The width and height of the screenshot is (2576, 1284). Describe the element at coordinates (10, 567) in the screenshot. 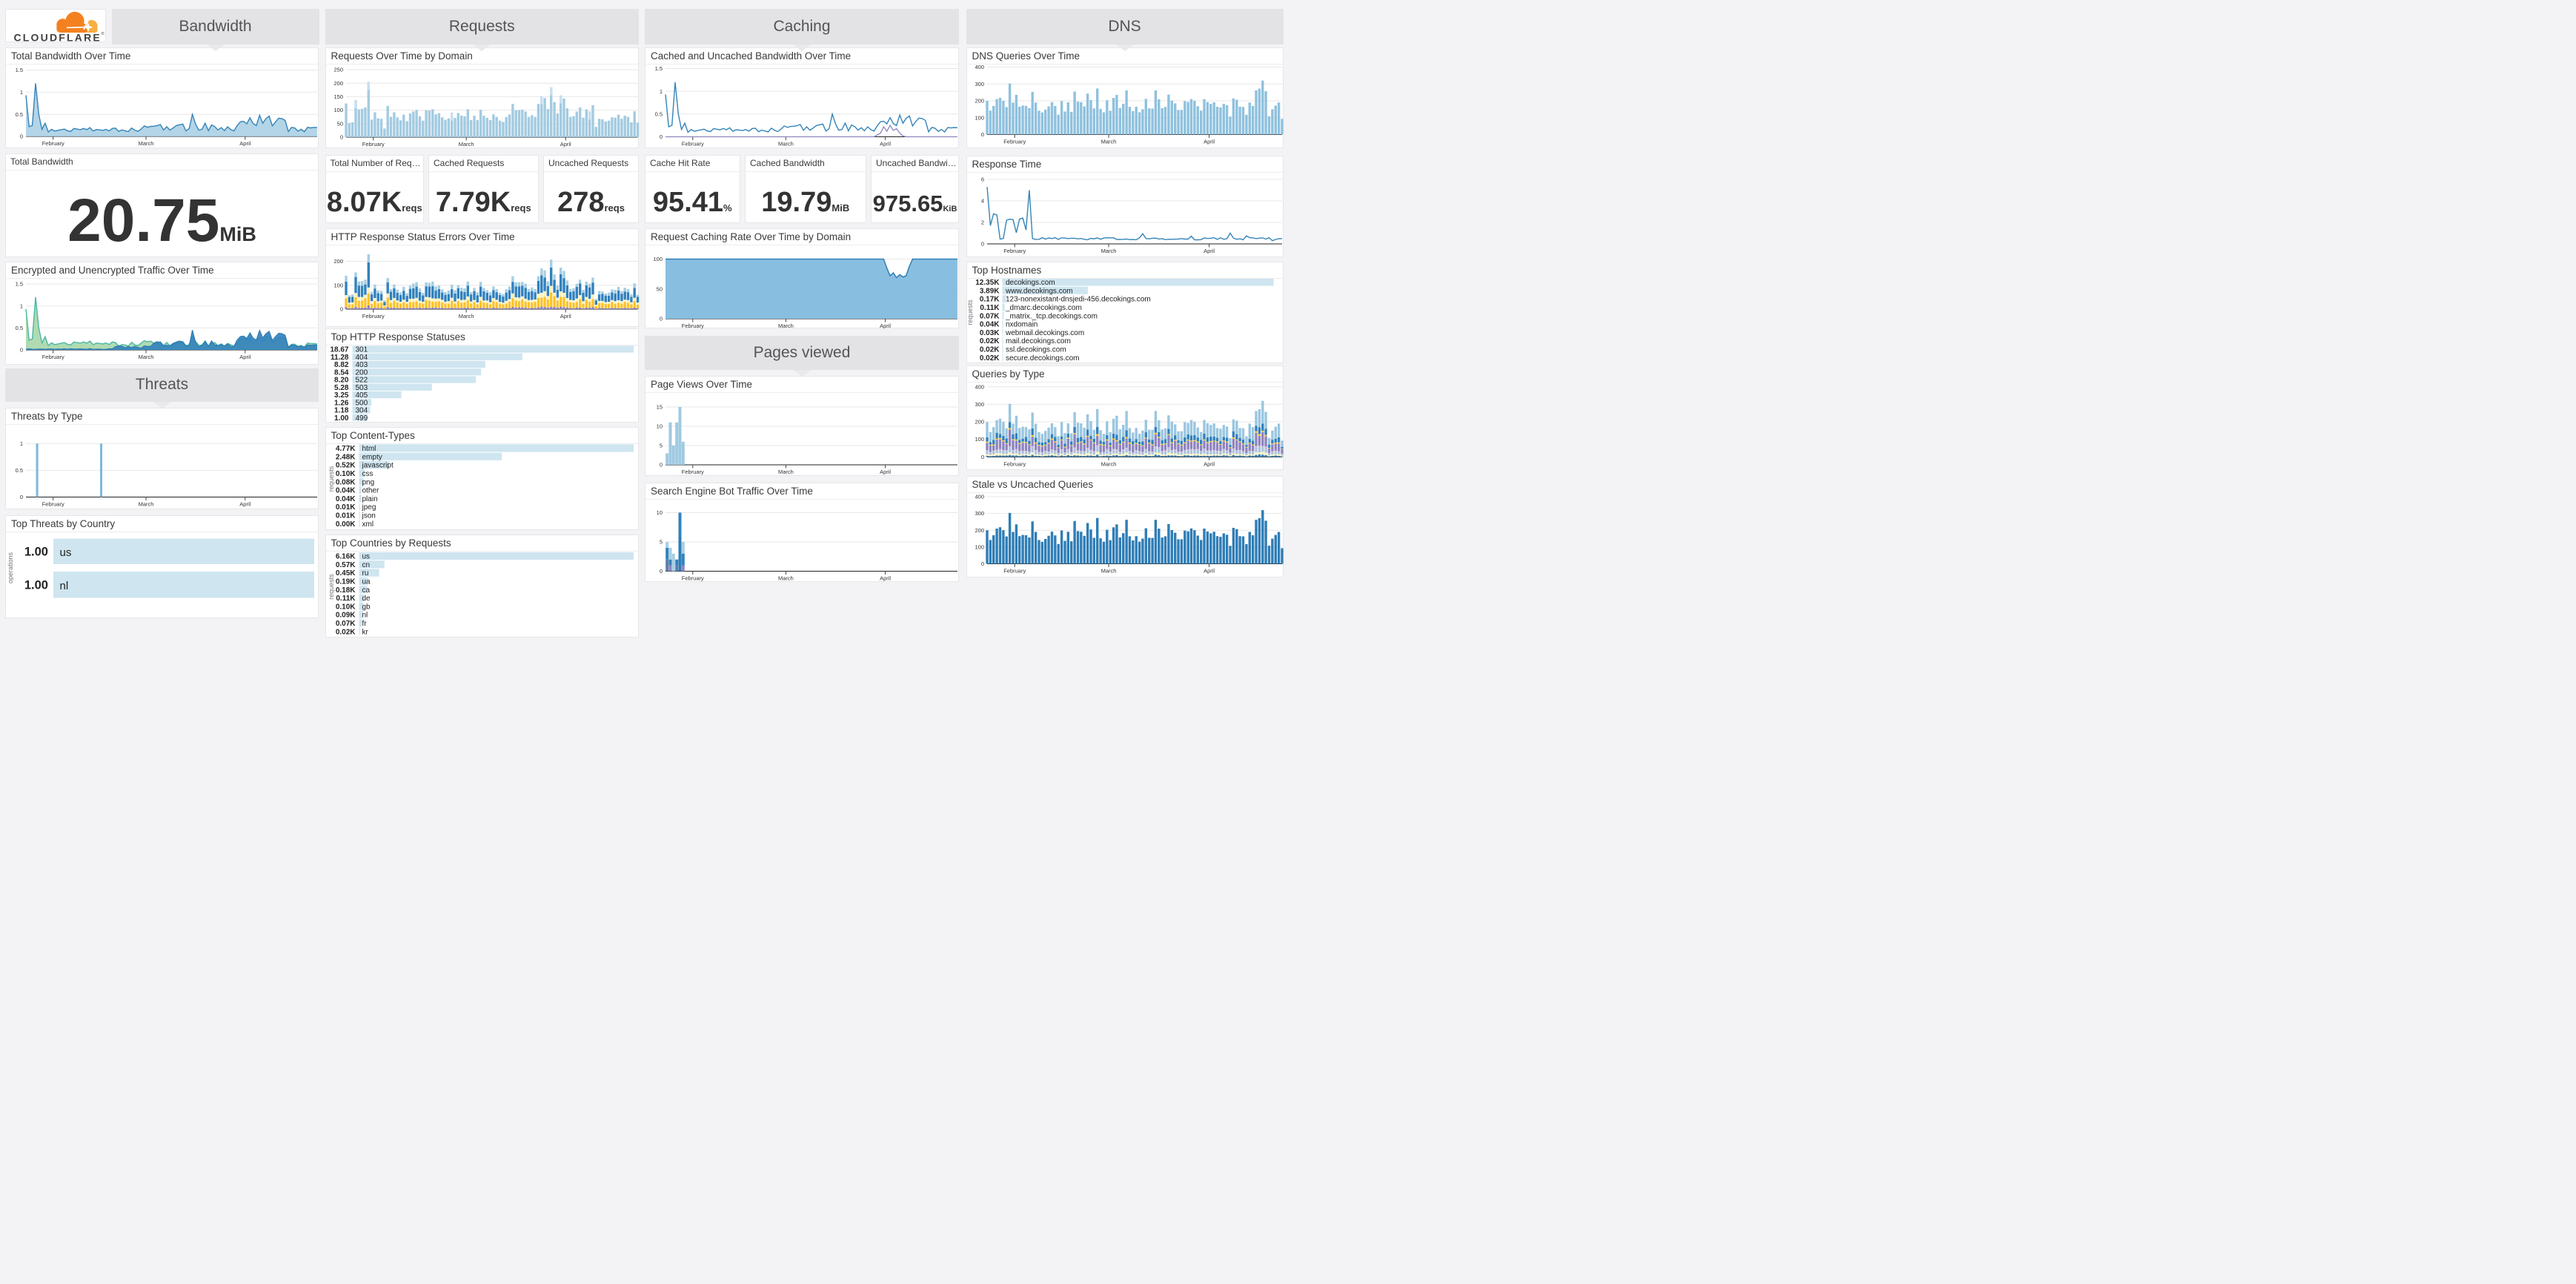

I see `svg-text: operations` at that location.